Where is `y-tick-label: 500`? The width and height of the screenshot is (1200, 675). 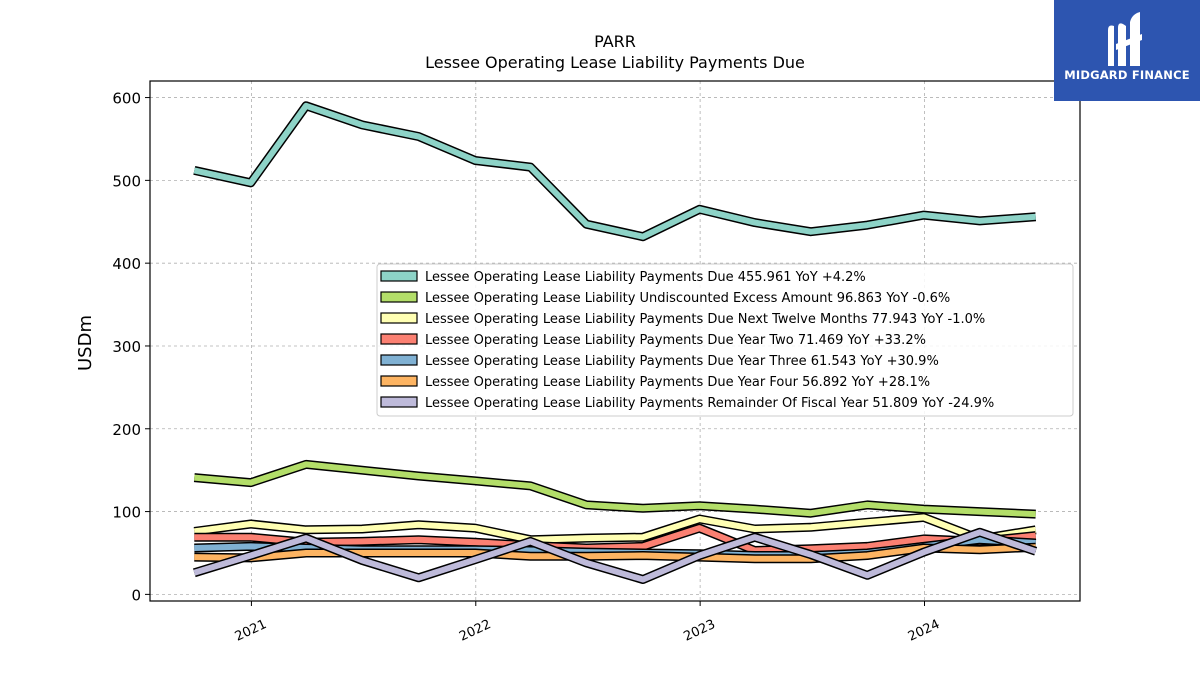
y-tick-label: 500 is located at coordinates (126, 181).